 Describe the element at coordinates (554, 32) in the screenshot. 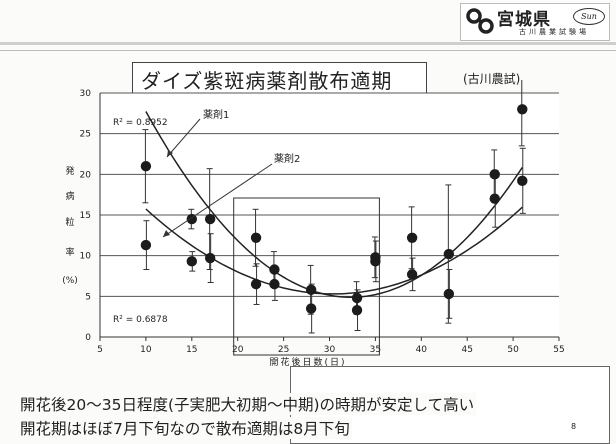

I see `logo-subtitle: 古川農業試験場` at that location.